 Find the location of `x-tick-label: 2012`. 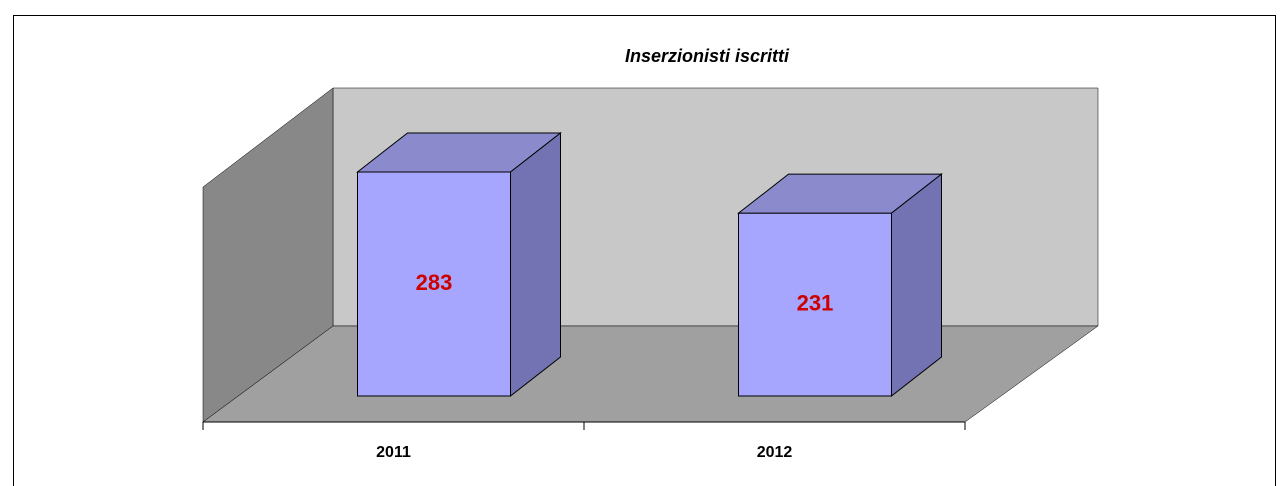

x-tick-label: 2012 is located at coordinates (775, 452).